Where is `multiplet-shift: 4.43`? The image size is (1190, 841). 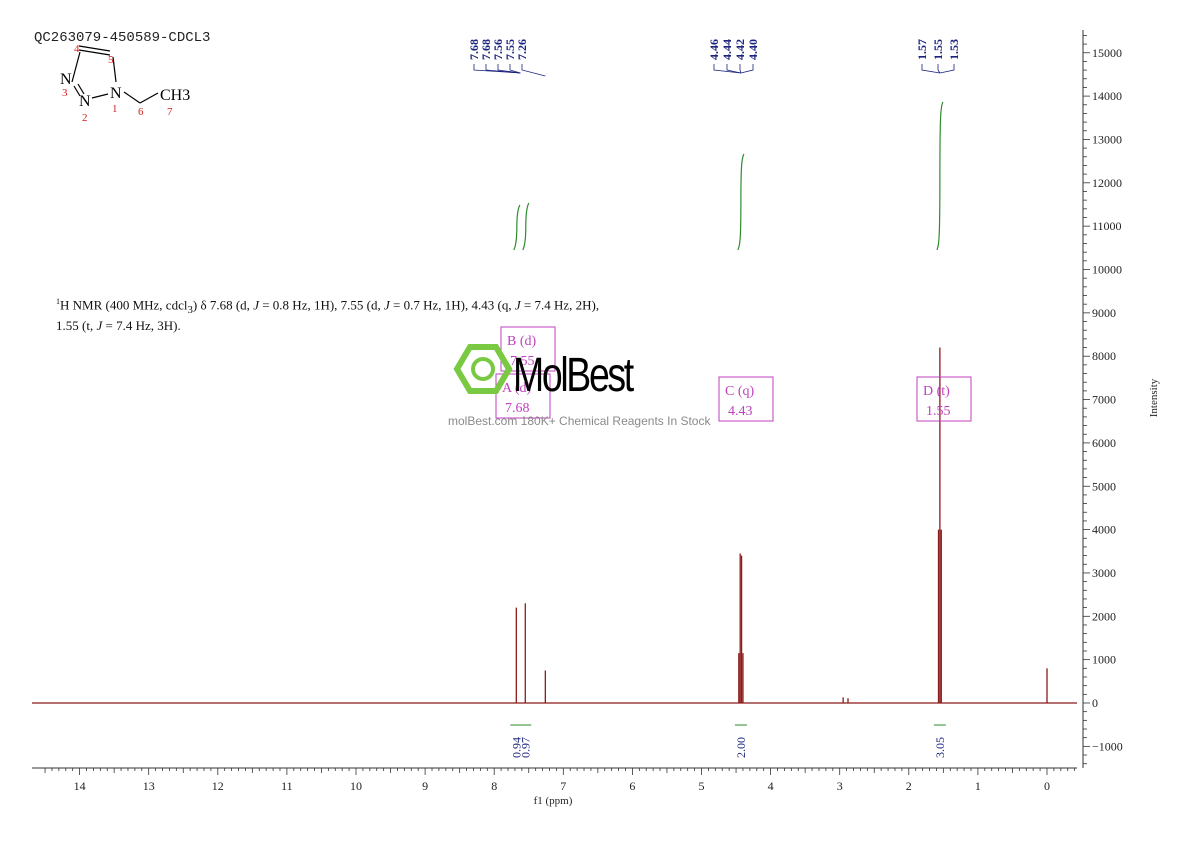
multiplet-shift: 4.43 is located at coordinates (740, 411).